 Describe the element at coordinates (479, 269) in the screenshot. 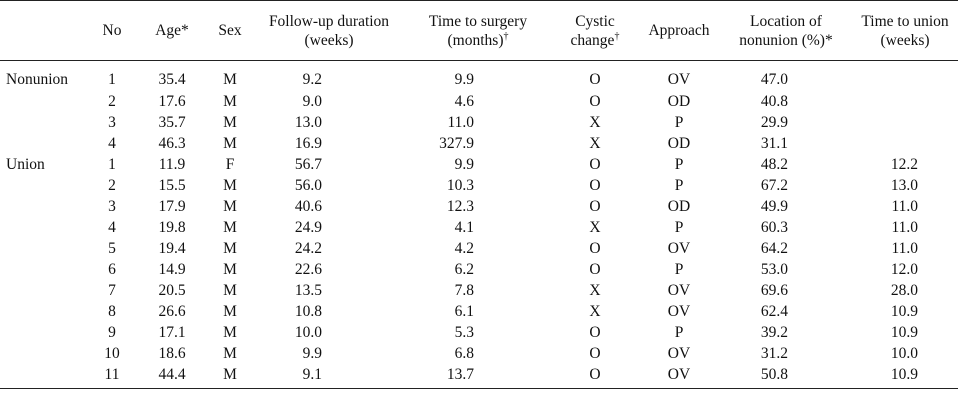

I see `table-row: 6 14.9 M 22.6 6.2 O P 53.0 12.0` at that location.